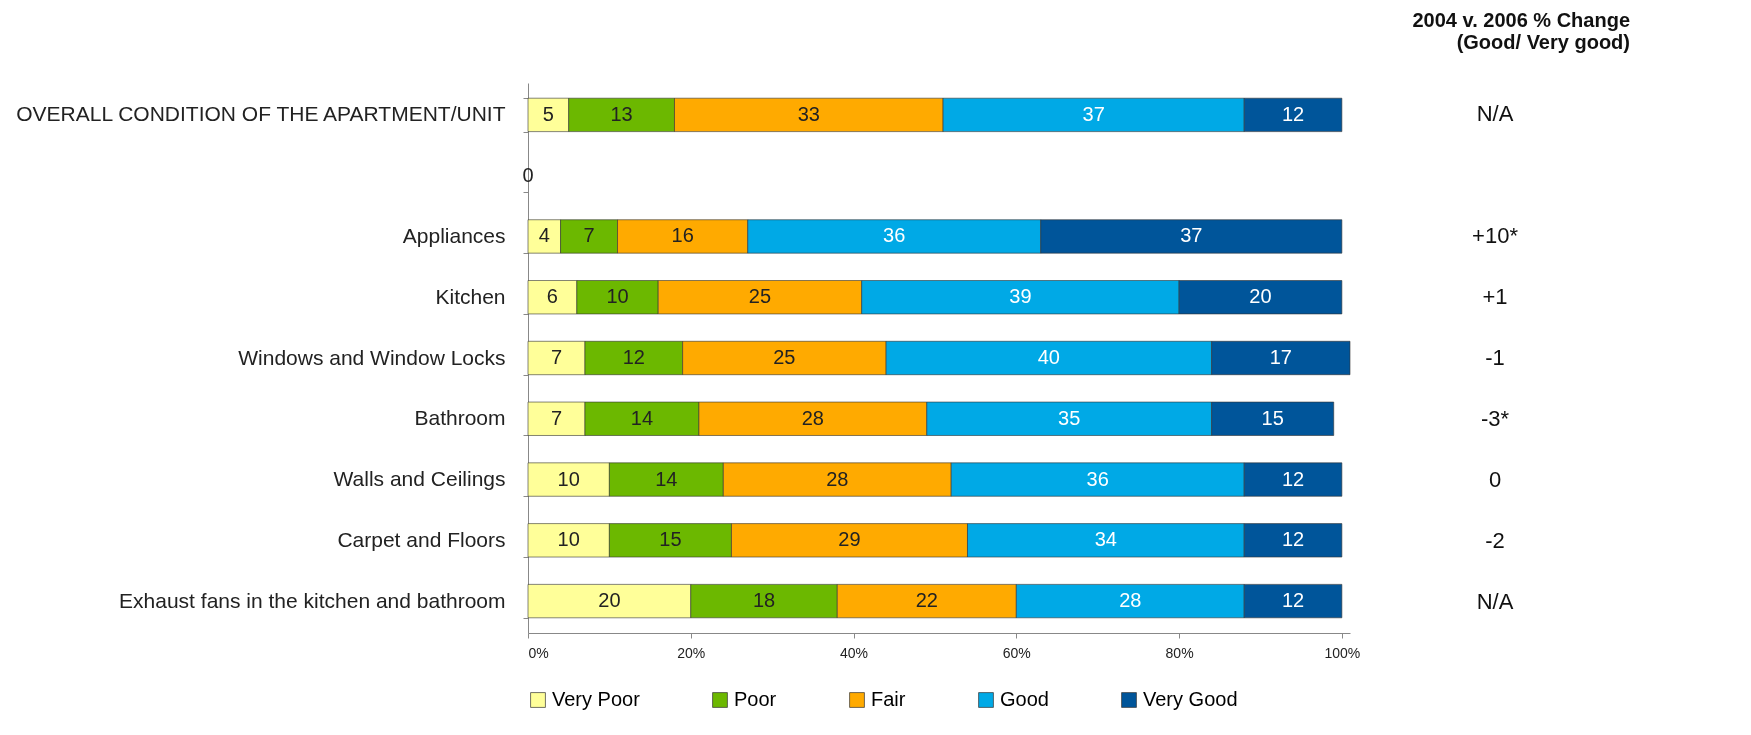 The height and width of the screenshot is (735, 1751). What do you see at coordinates (538, 652) in the screenshot?
I see `x-tick-label: 0%` at bounding box center [538, 652].